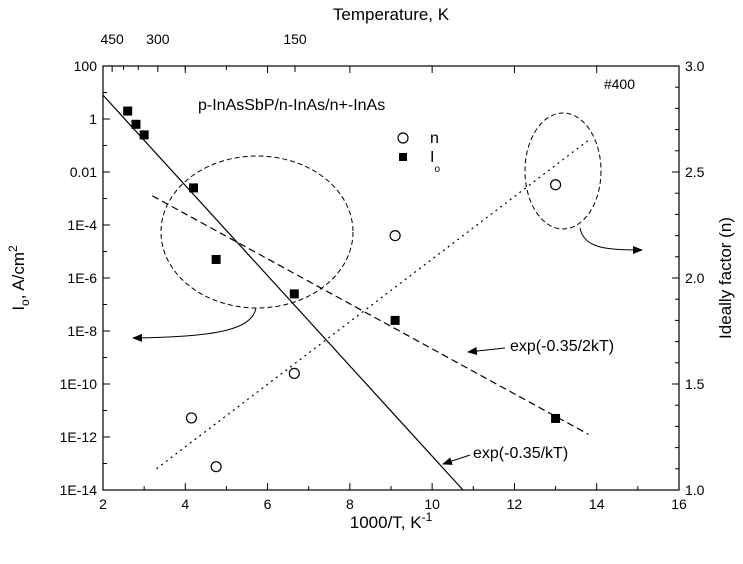  What do you see at coordinates (158, 39) in the screenshot?
I see `top-axis-tick-label: 300` at bounding box center [158, 39].